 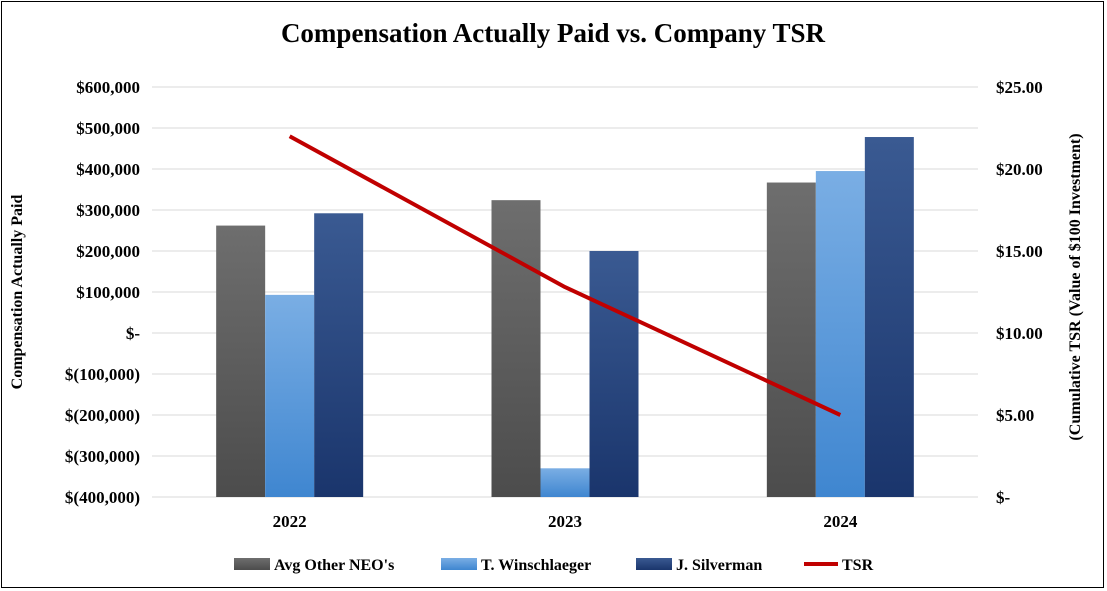 I want to click on legend-label: T. Winschlaeger, so click(x=536, y=565).